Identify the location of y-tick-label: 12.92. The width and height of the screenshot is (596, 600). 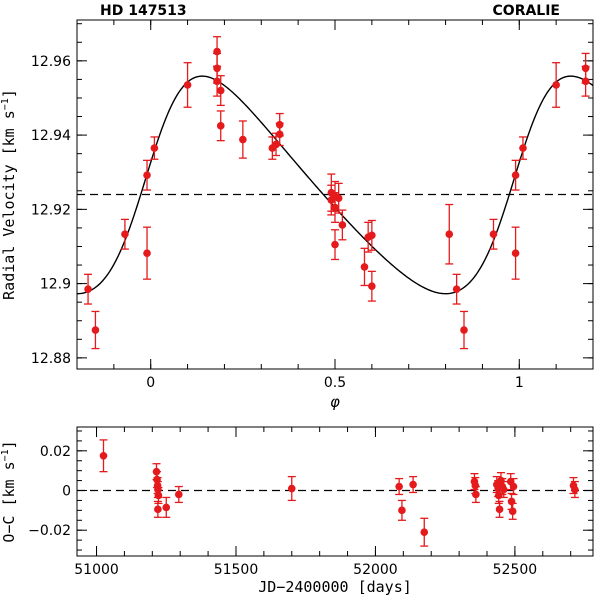
(51, 210).